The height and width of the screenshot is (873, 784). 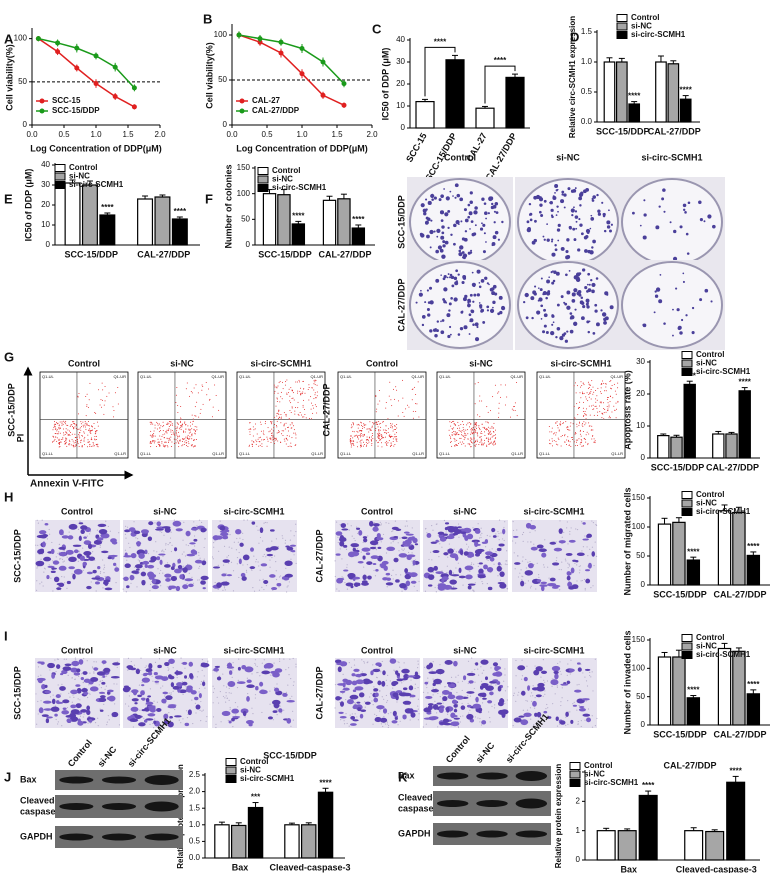 I want to click on quadrant-label: Q1-UR, so click(x=218, y=376).